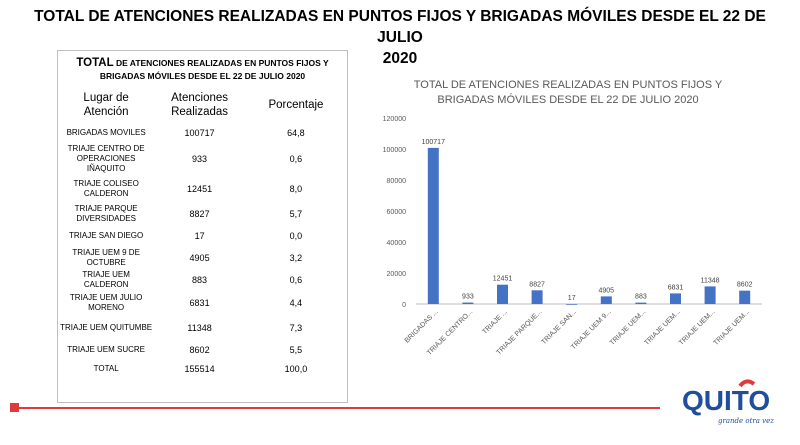  Describe the element at coordinates (335, 408) in the screenshot. I see `footer-accent-line` at that location.